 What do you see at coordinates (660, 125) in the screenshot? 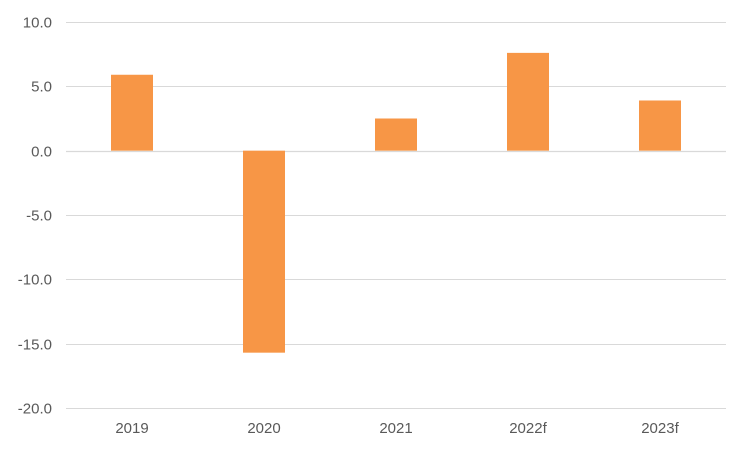
I see `bar-2023f` at bounding box center [660, 125].